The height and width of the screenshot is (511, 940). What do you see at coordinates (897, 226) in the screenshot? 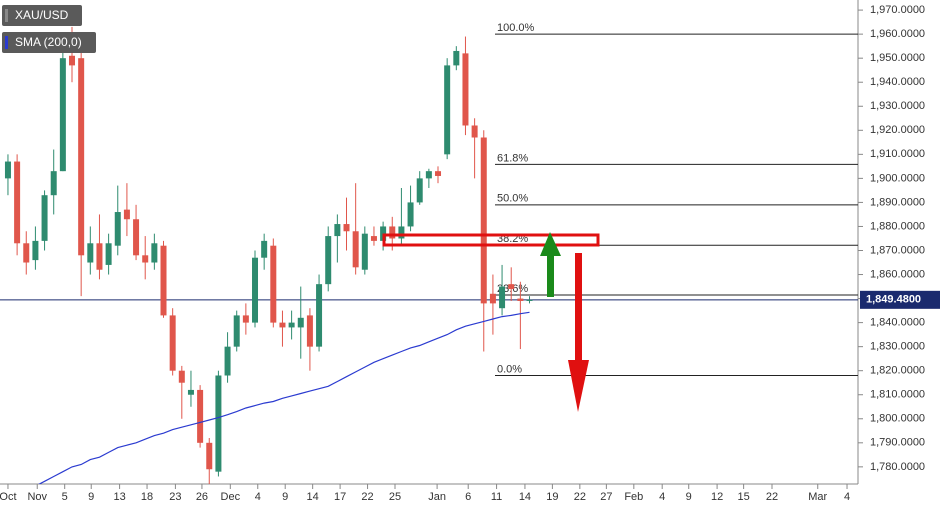
I see `y-tick-label: 1,880.0000` at bounding box center [897, 226].